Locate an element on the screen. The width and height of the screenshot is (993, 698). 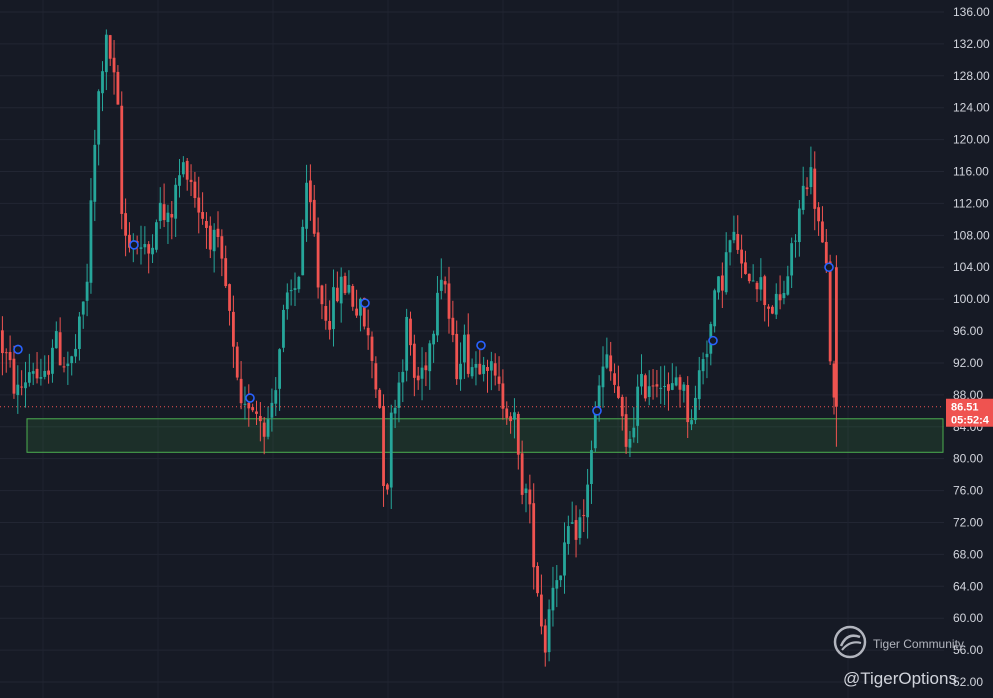
watermark: Tiger Community @TigerOptions is located at coordinates (898, 656).